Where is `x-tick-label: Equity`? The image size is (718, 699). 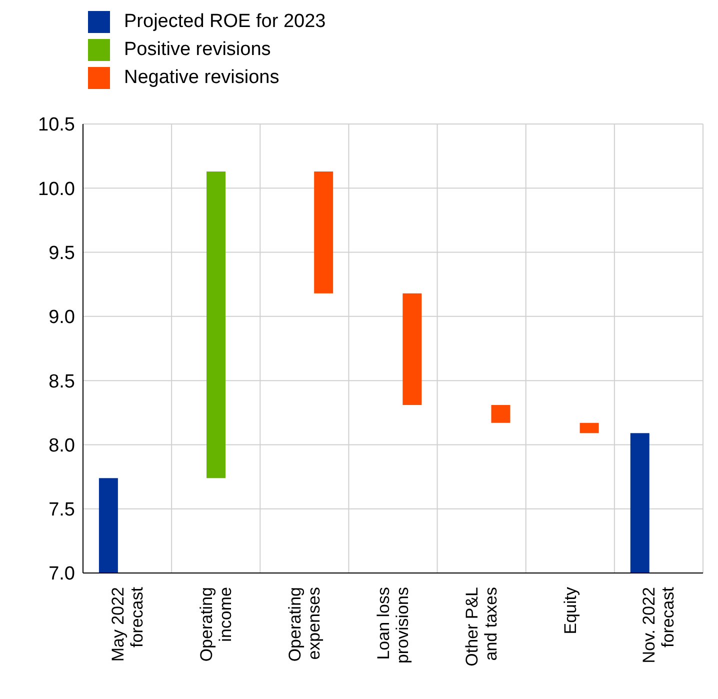 x-tick-label: Equity is located at coordinates (570, 610).